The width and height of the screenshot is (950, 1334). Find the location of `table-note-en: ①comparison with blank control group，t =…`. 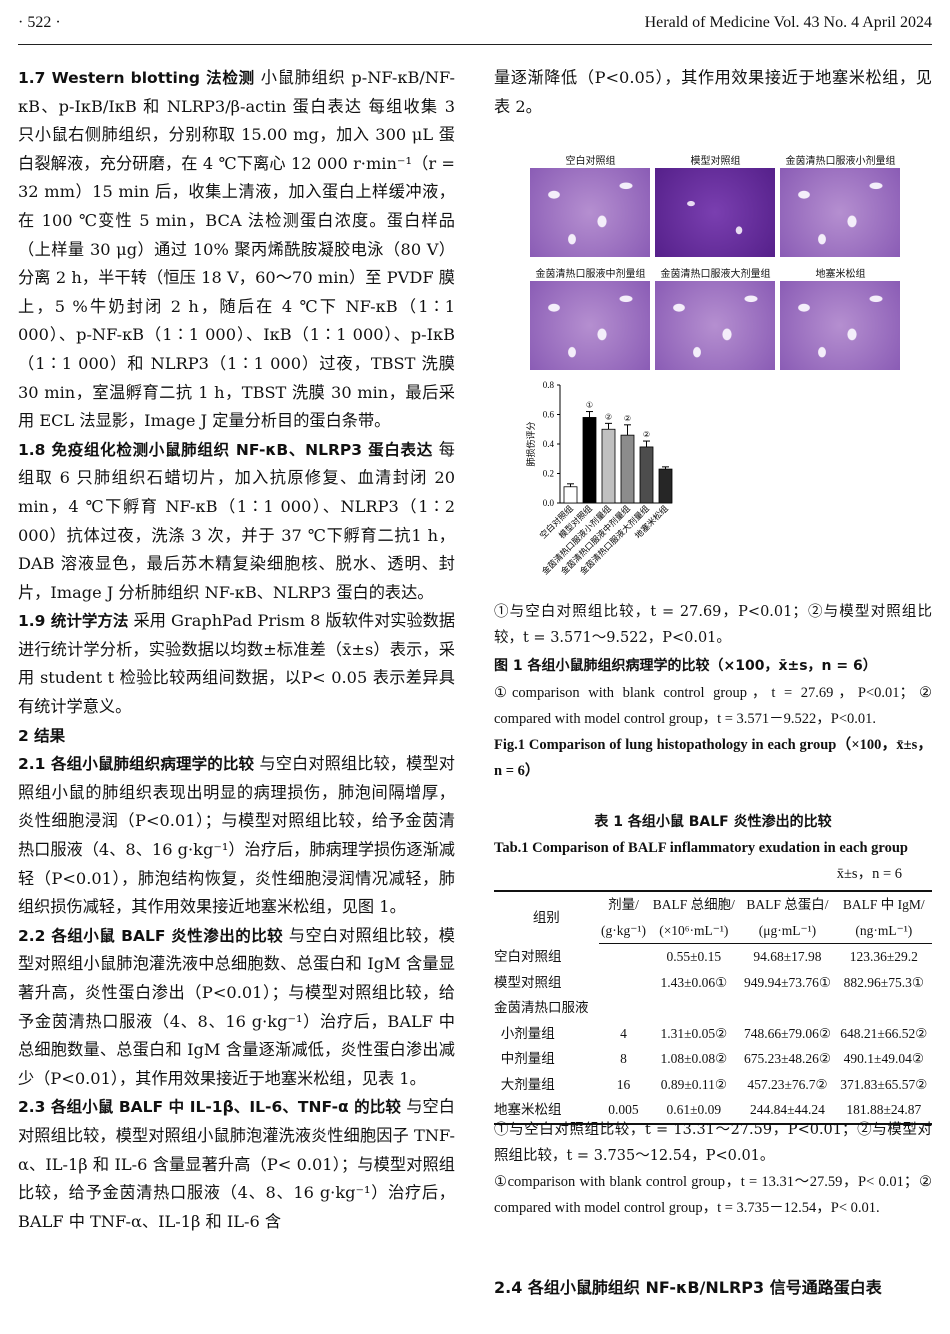

table-note-en: ①comparison with blank control group，t =… is located at coordinates (713, 1195).